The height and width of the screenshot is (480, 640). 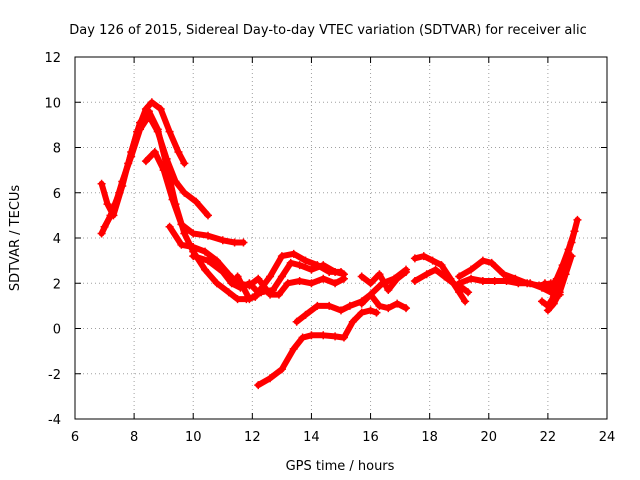 I want to click on series-line-track-d, so click(x=194, y=197).